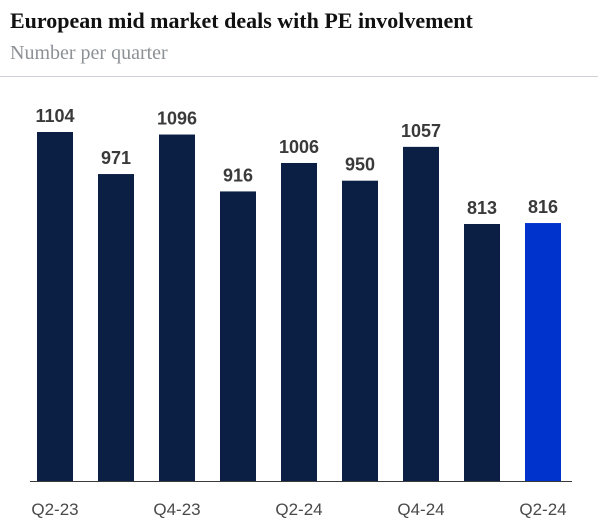 The image size is (598, 530). I want to click on x-tick-label: Q4-24, so click(420, 509).